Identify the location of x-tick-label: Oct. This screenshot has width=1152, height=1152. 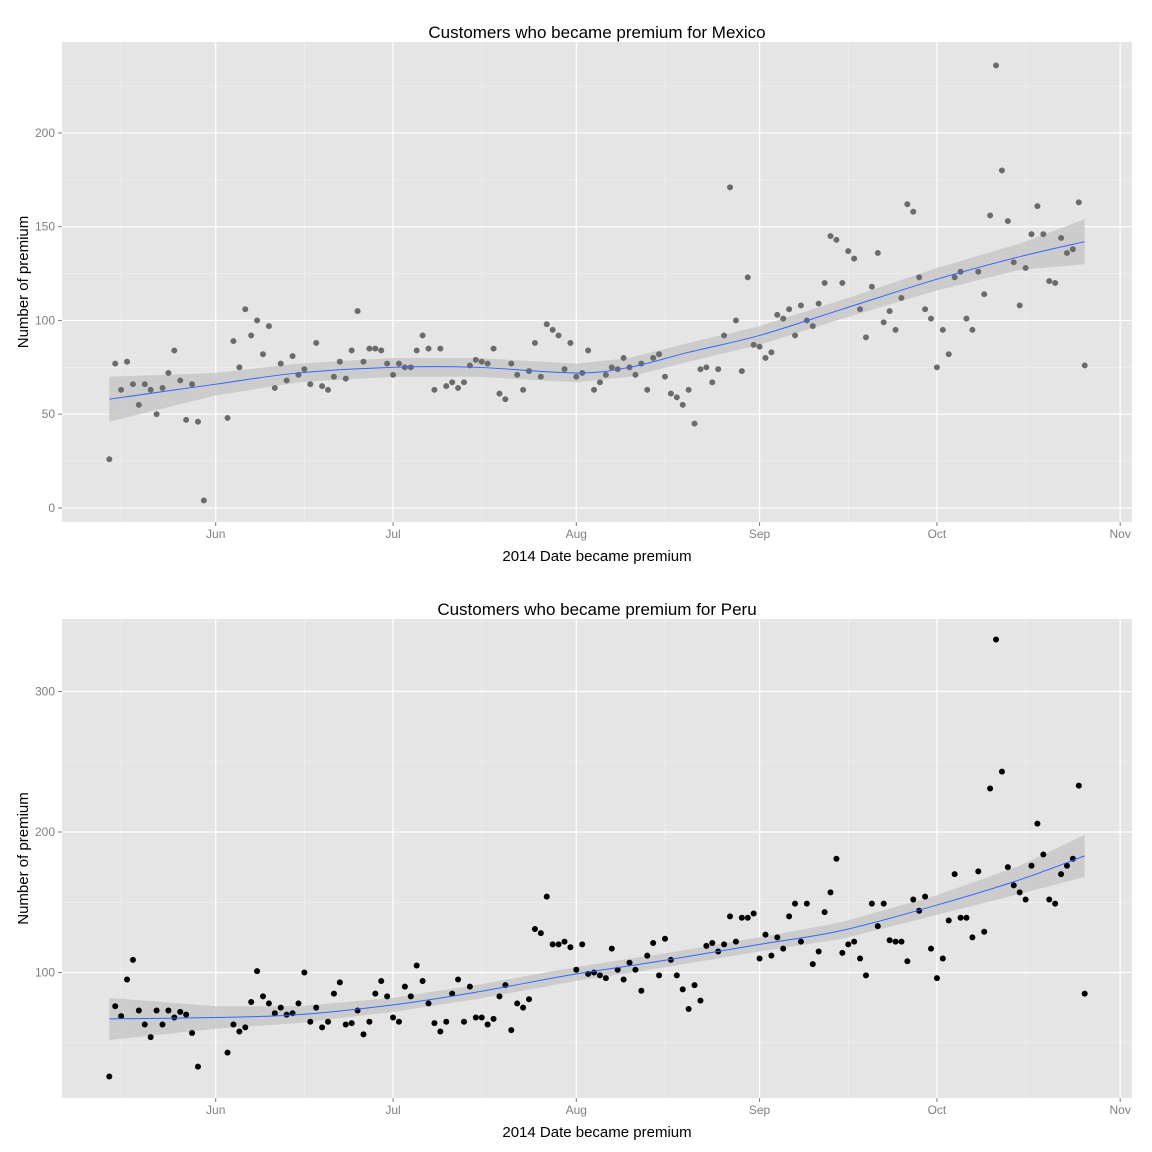
(937, 1110).